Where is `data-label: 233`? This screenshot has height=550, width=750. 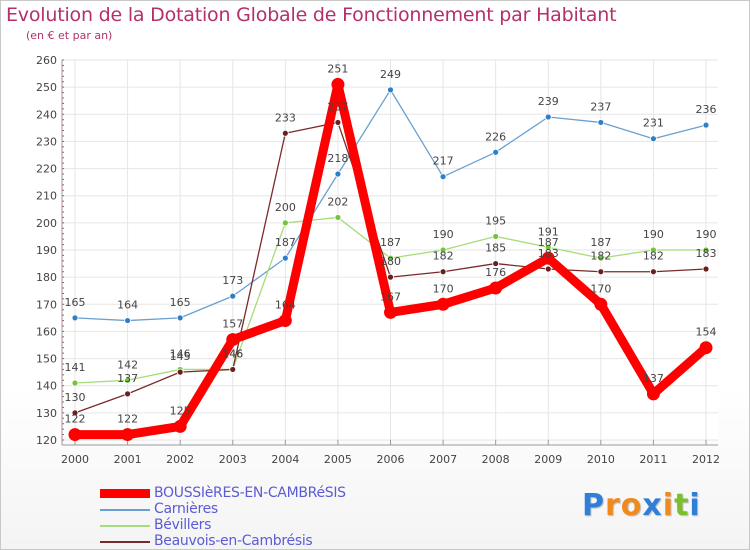
data-label: 233 is located at coordinates (285, 117).